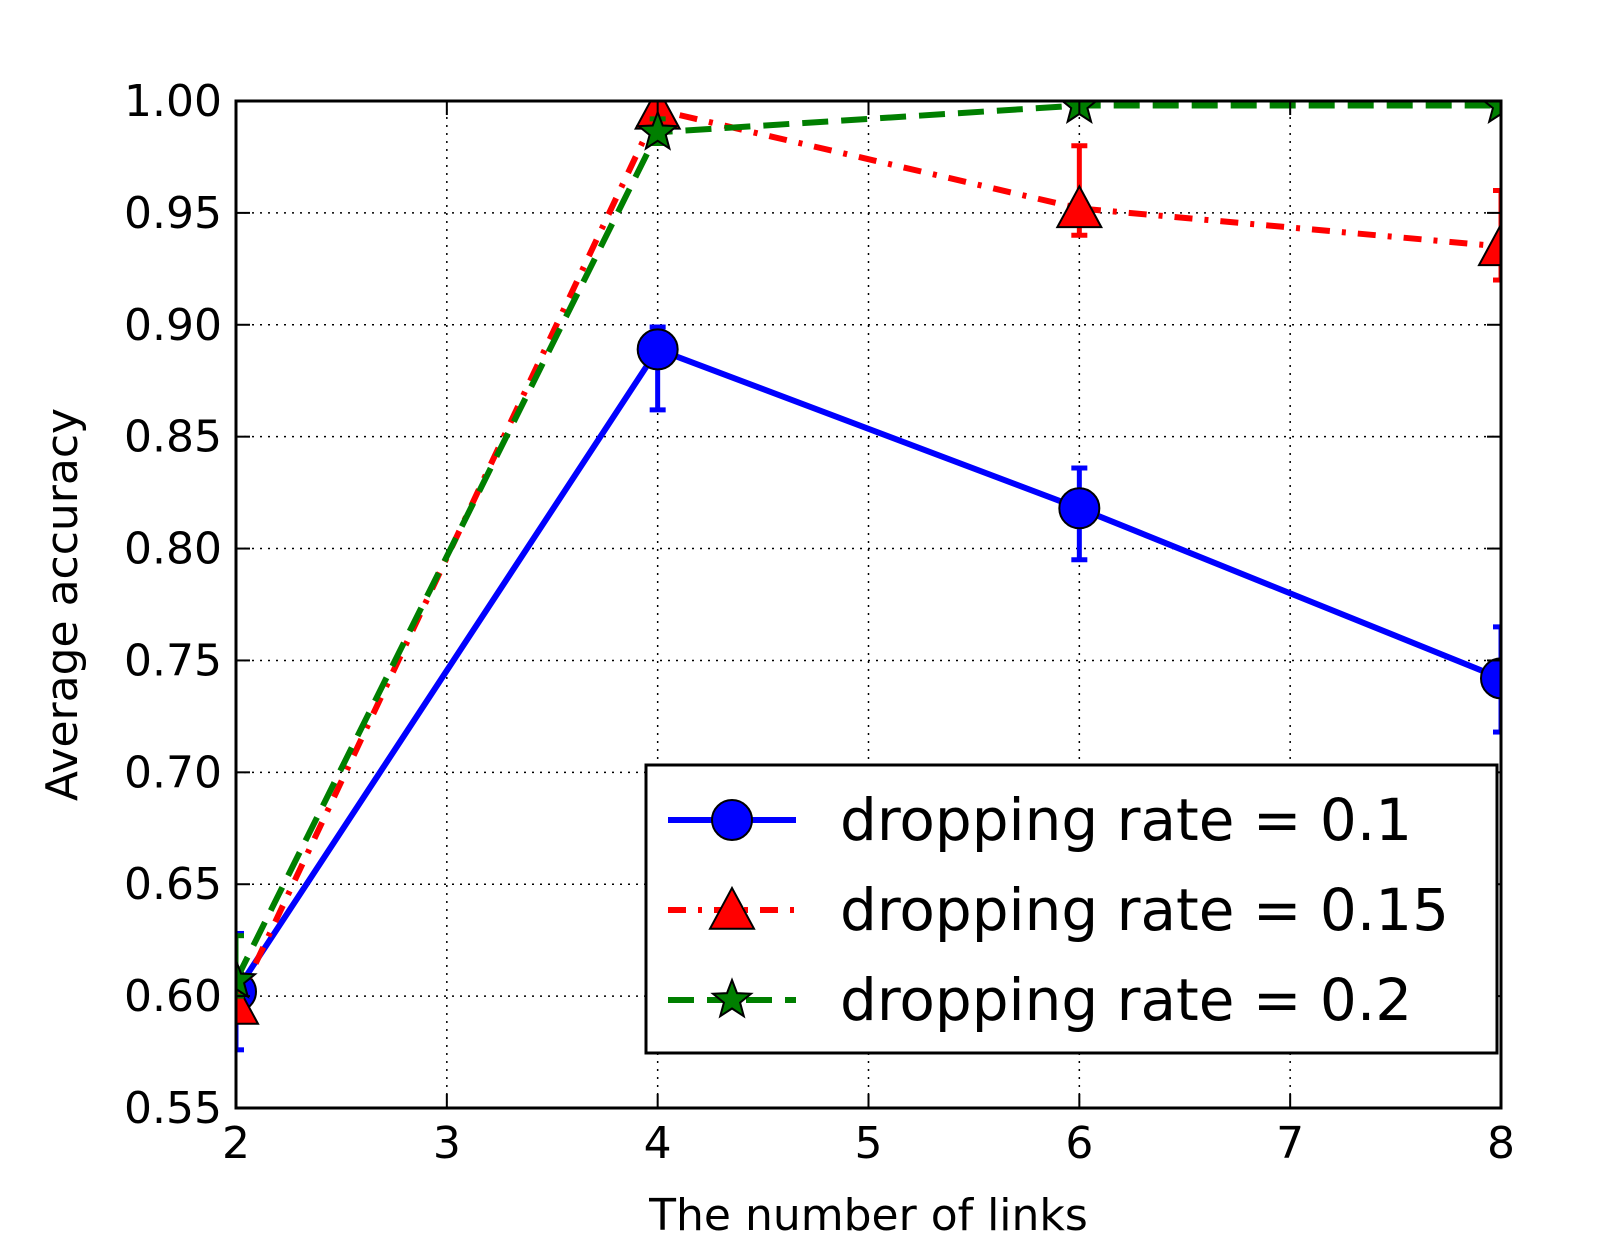 This screenshot has height=1254, width=1624. Describe the element at coordinates (173, 996) in the screenshot. I see `y-tick-label: 0.60` at that location.